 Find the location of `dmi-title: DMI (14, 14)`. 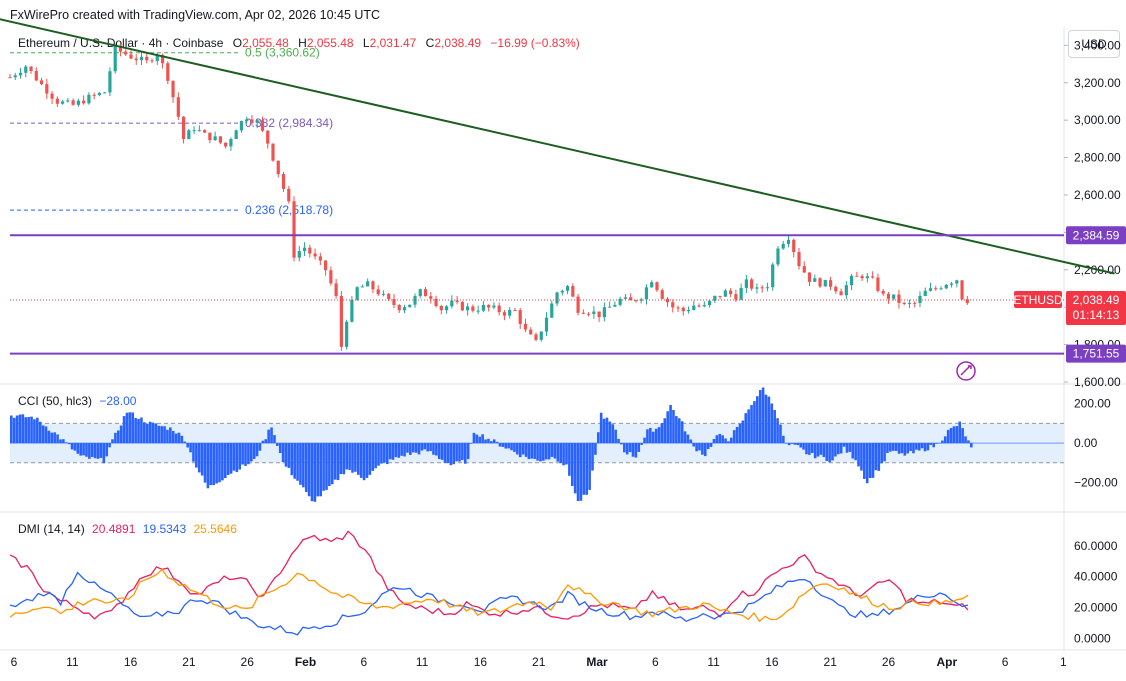

dmi-title: DMI (14, 14) is located at coordinates (51, 529).